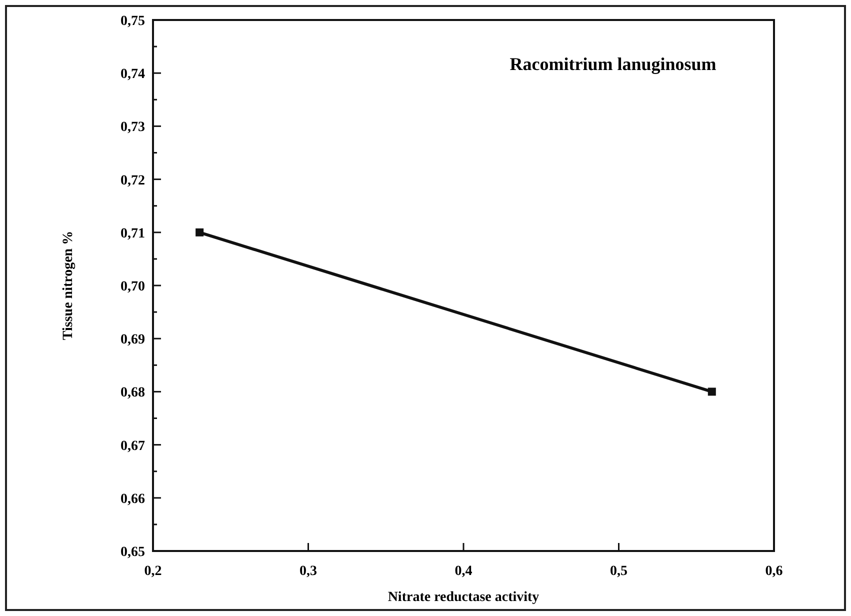  What do you see at coordinates (132, 128) in the screenshot?
I see `y-tick-label: 0,73` at bounding box center [132, 128].